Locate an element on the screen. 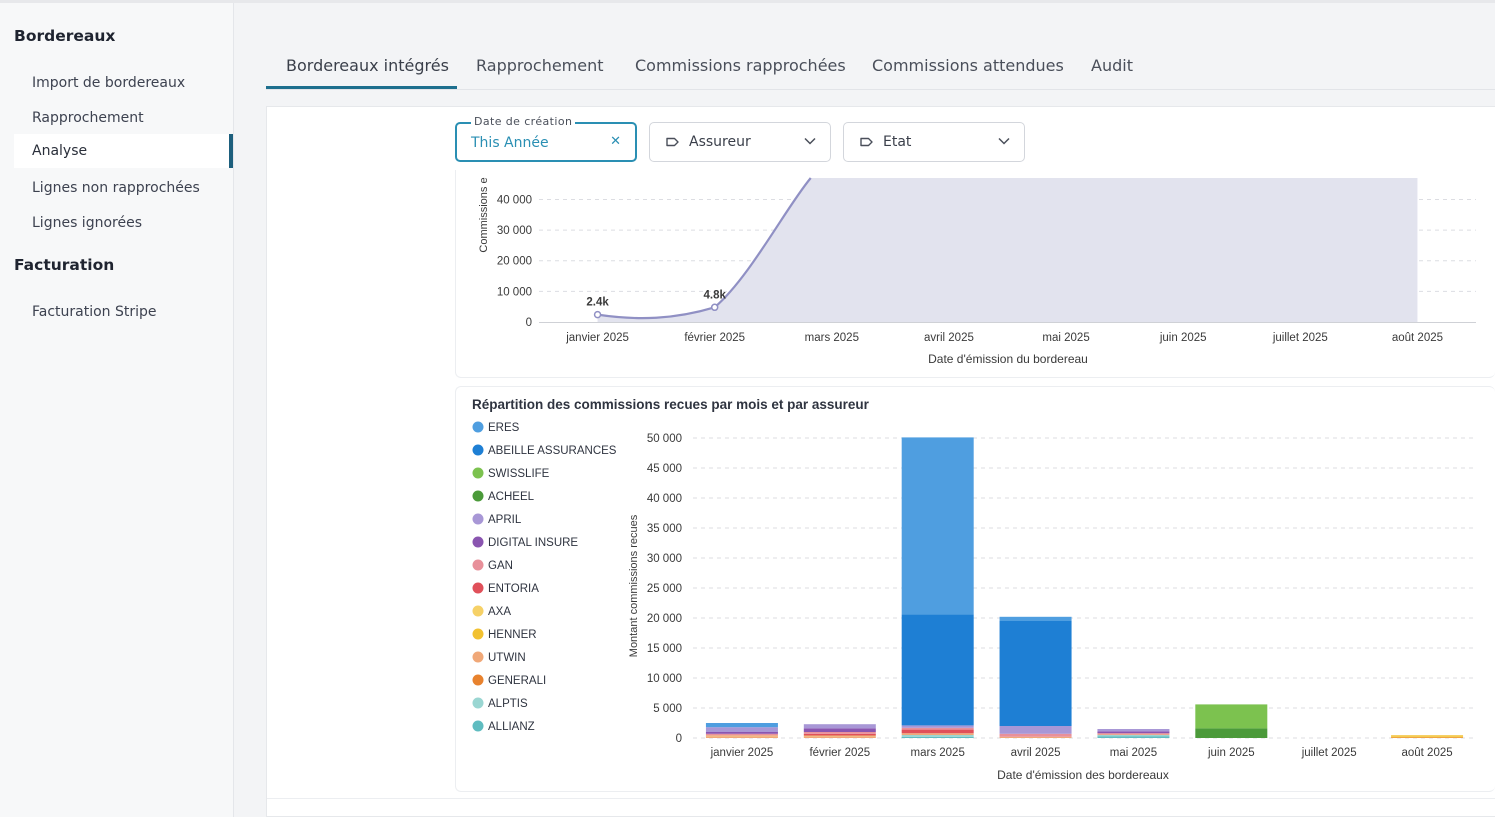 This screenshot has height=817, width=1495. insurer-dropdown: Assureur is located at coordinates (740, 142).